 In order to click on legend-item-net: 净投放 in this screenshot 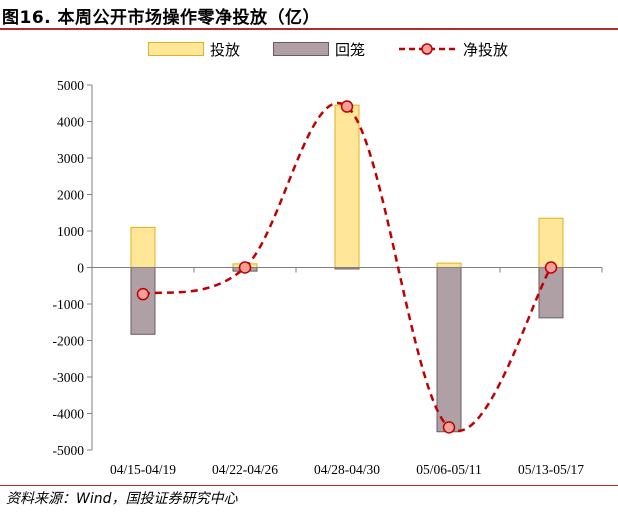, I will do `click(452, 49)`.